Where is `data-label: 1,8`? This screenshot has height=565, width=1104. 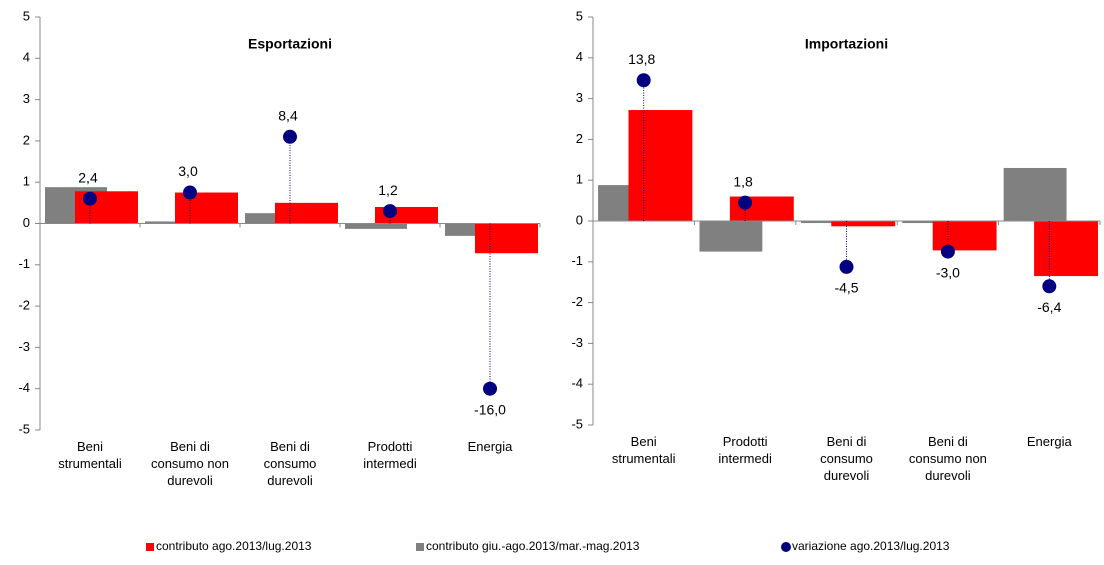
data-label: 1,8 is located at coordinates (743, 181).